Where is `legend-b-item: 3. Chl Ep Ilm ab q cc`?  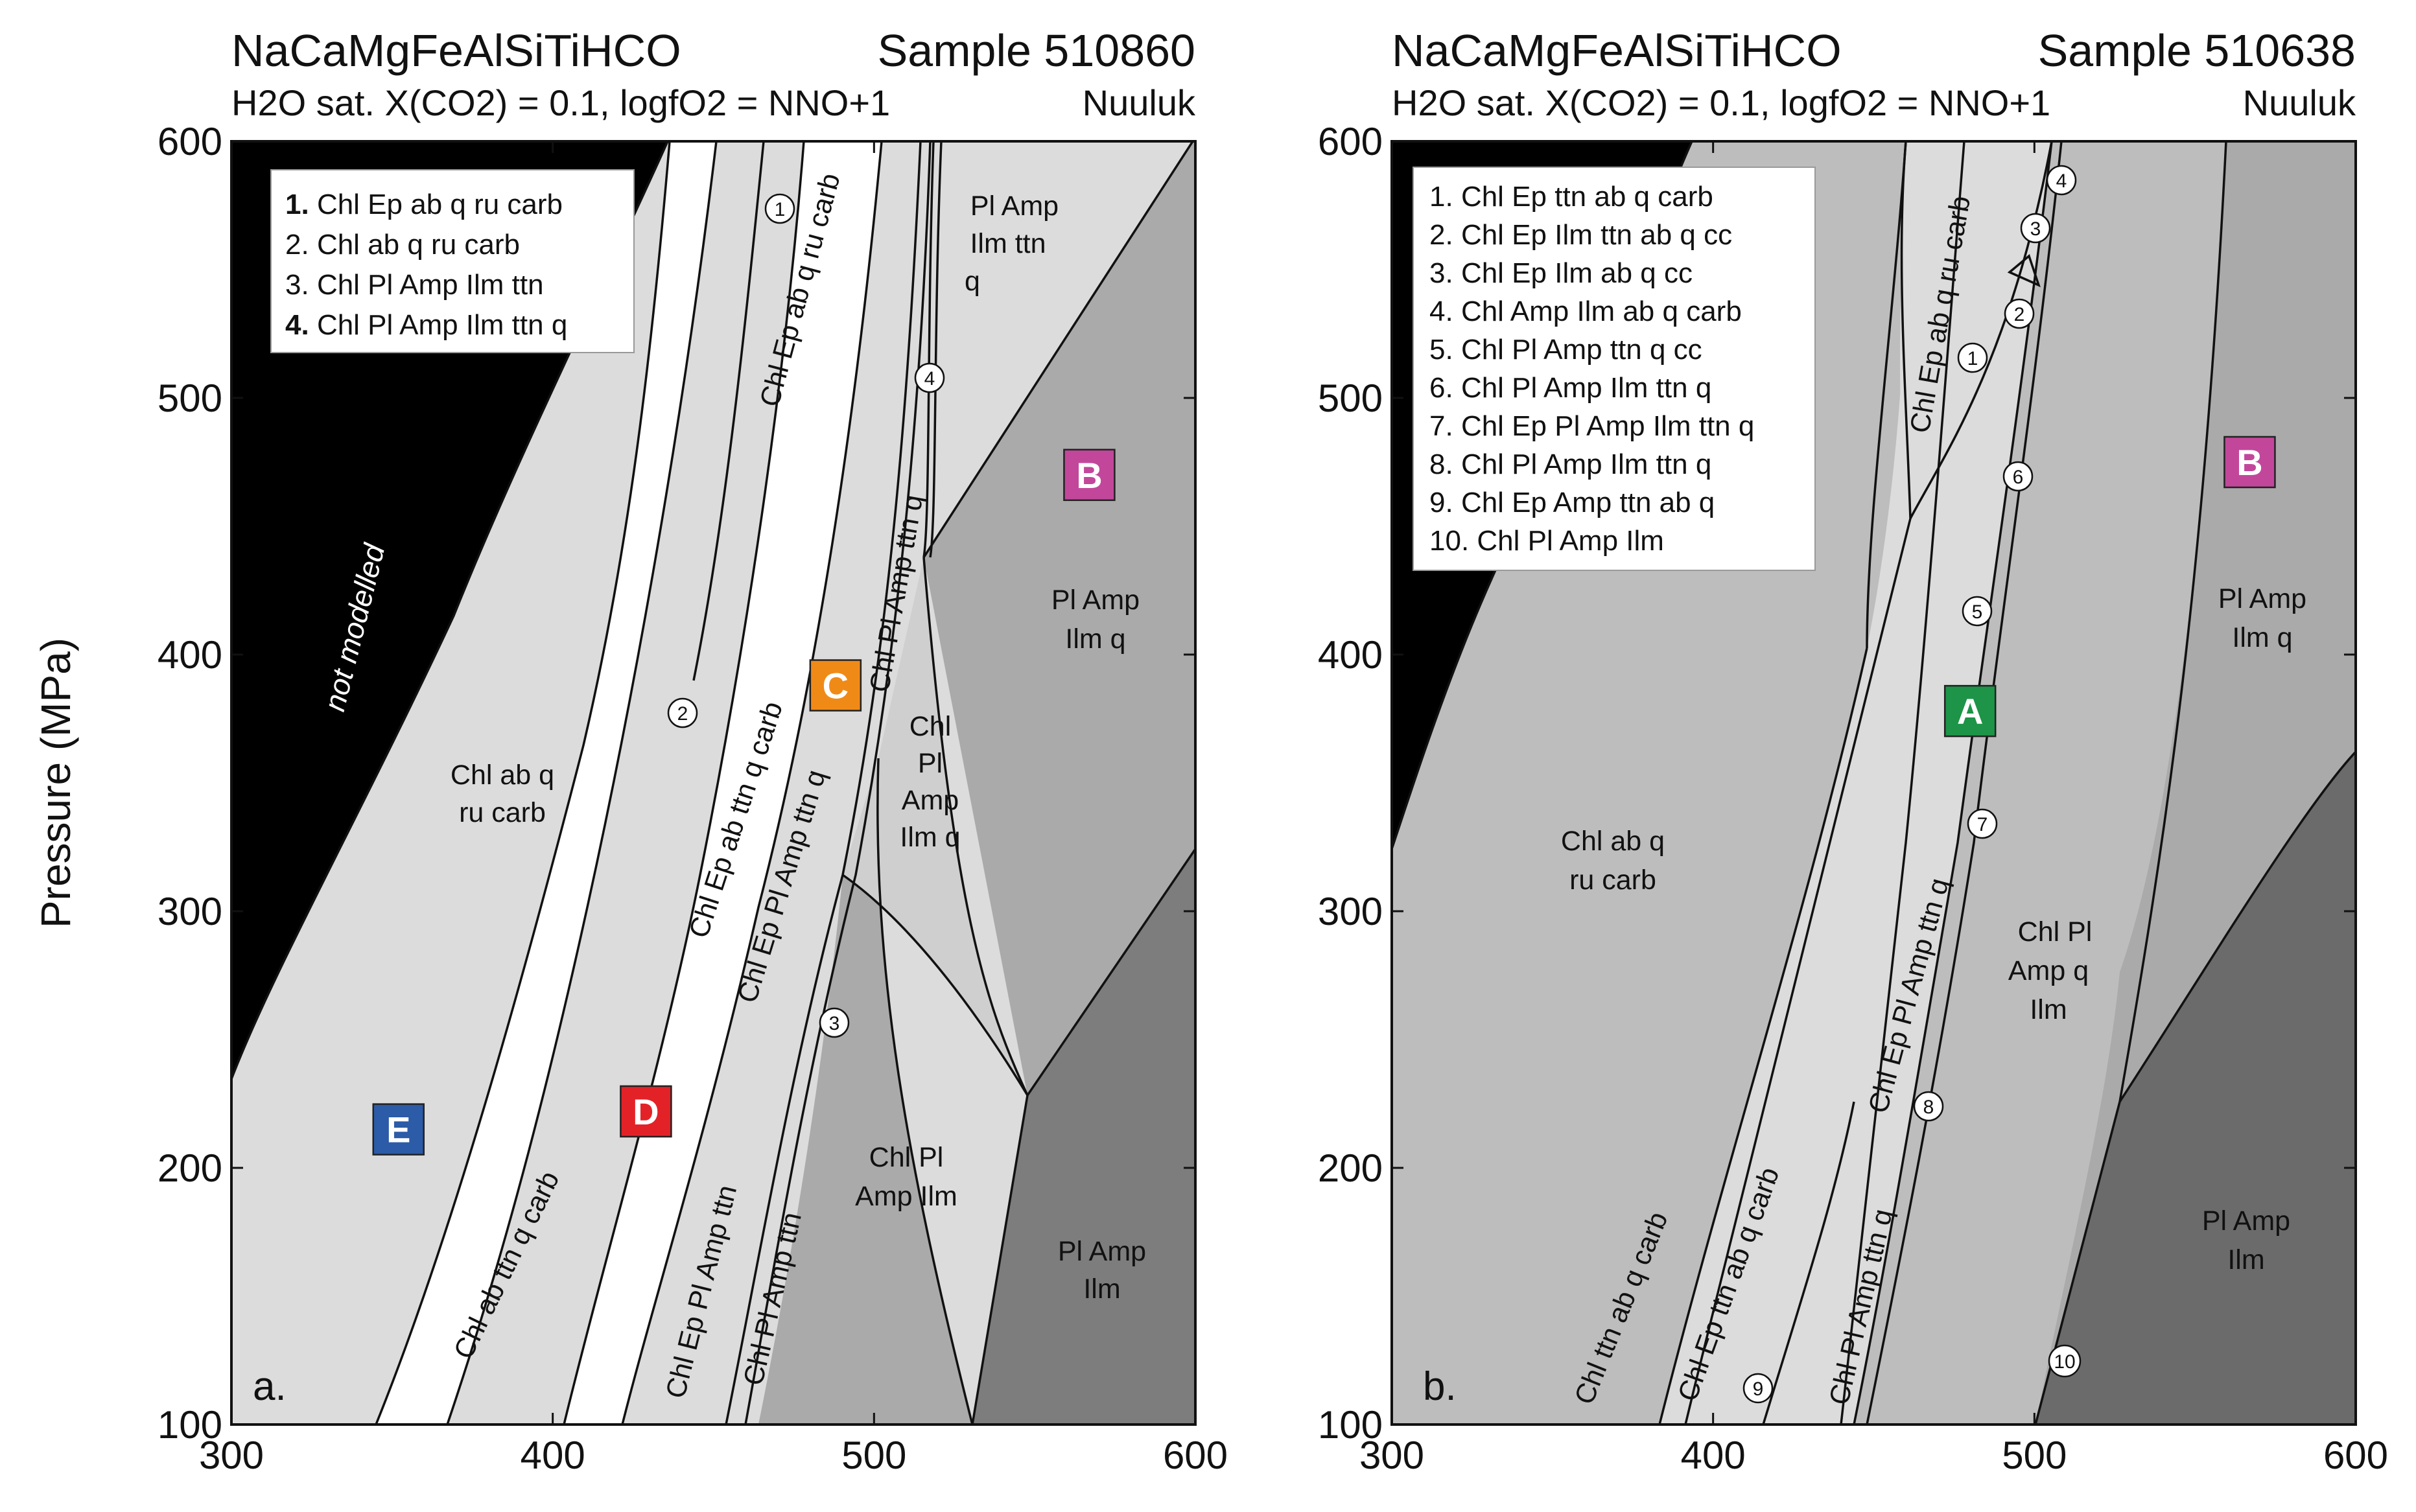 legend-b-item: 3. Chl Ep Ilm ab q cc is located at coordinates (1561, 273).